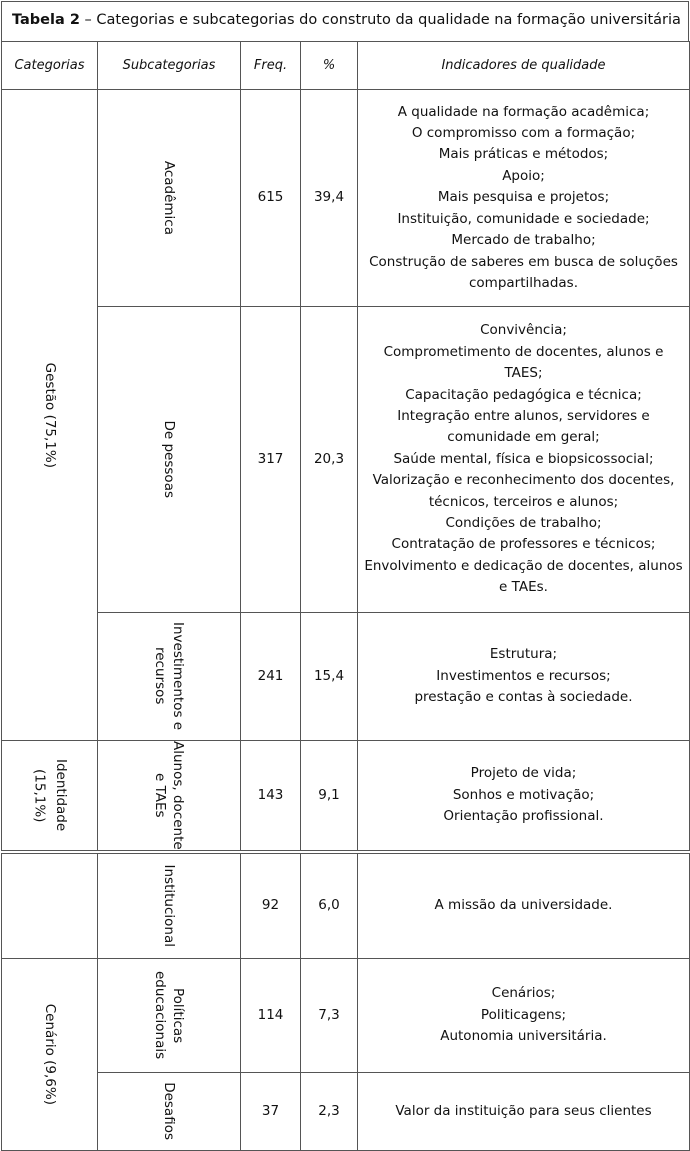 Image resolution: width=690 pixels, height=1151 pixels. What do you see at coordinates (523, 773) in the screenshot?
I see `indicator-item: Projeto de vida;` at bounding box center [523, 773].